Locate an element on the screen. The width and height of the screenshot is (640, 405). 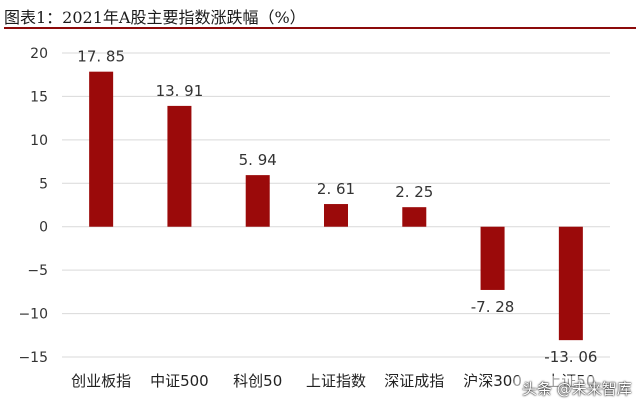
data-label: 5. 94 is located at coordinates (258, 160).